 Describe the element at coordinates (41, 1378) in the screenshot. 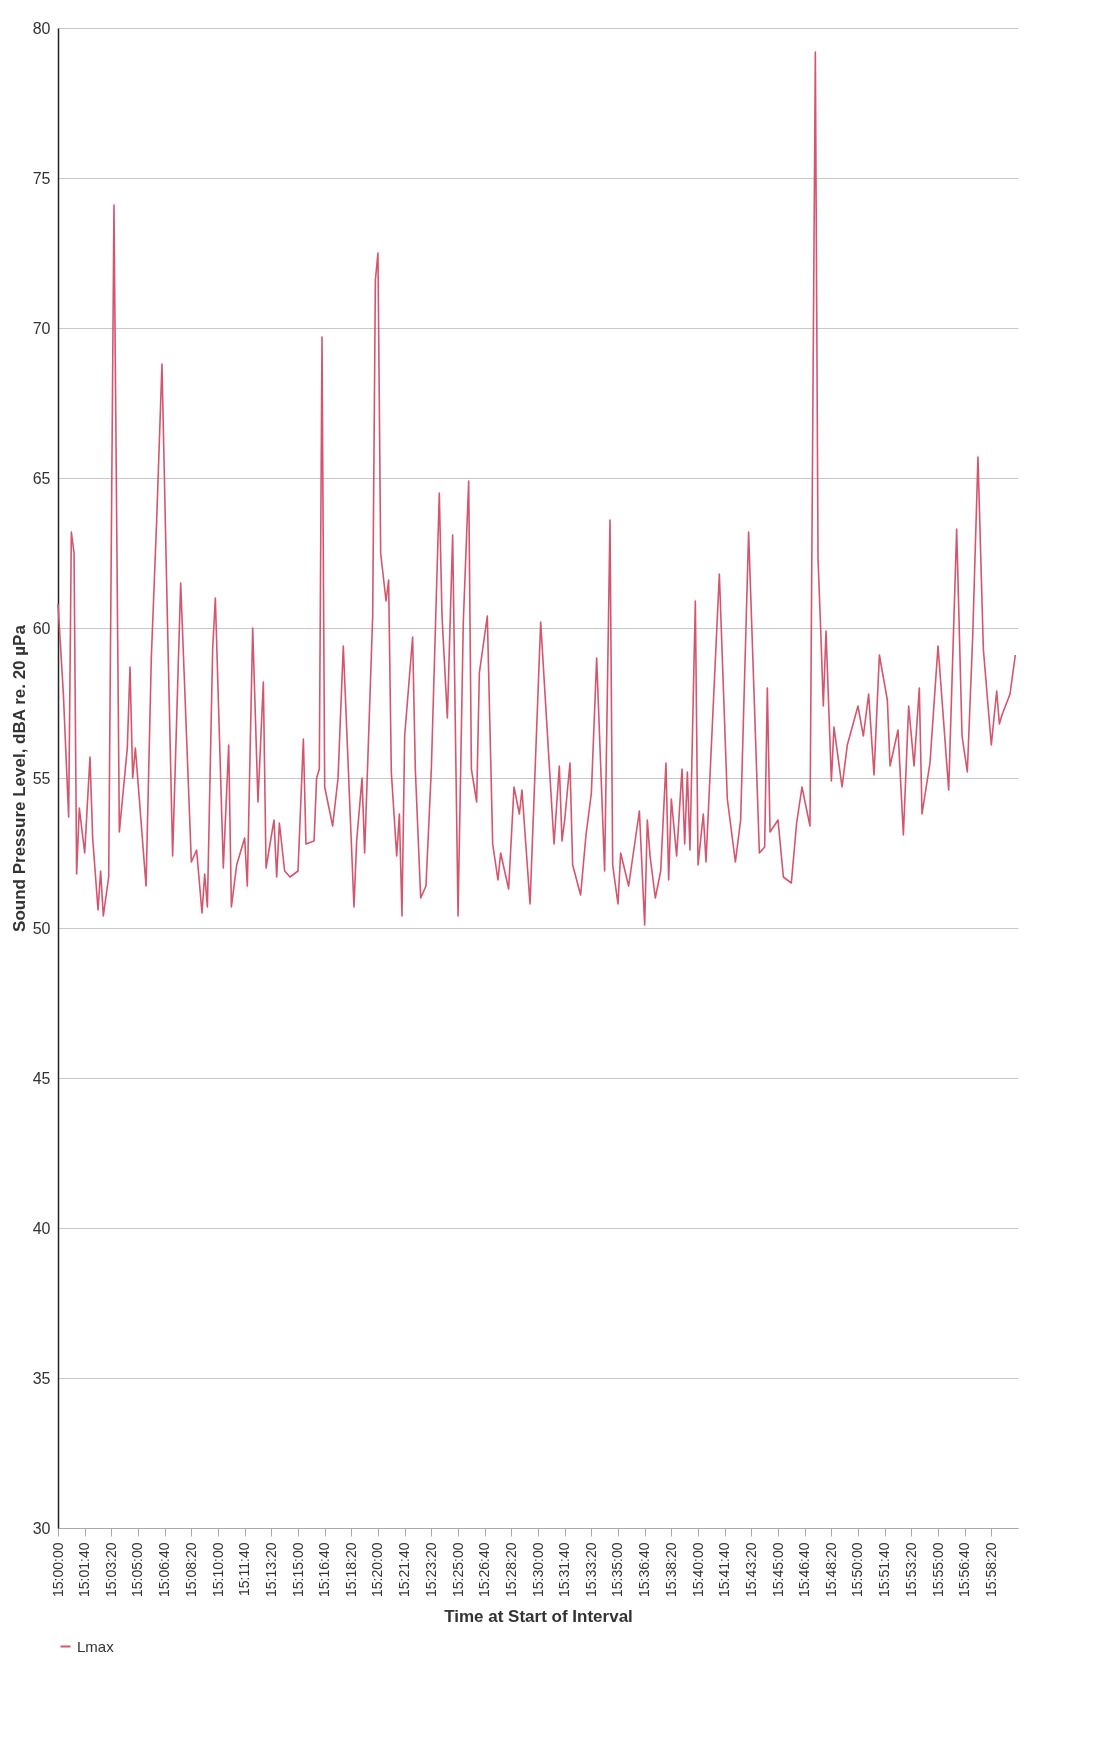

I see `y-tick-label: 35` at that location.